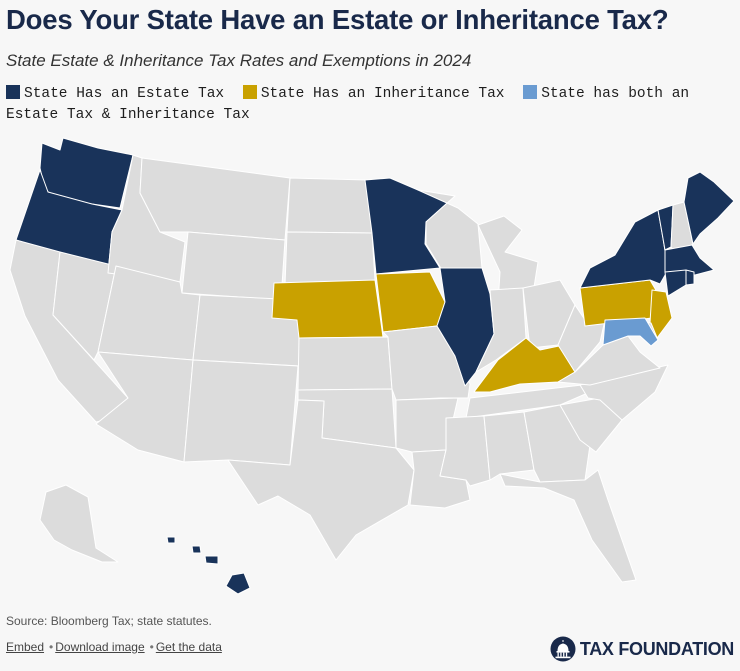  What do you see at coordinates (345, 363) in the screenshot?
I see `state-kansas` at bounding box center [345, 363].